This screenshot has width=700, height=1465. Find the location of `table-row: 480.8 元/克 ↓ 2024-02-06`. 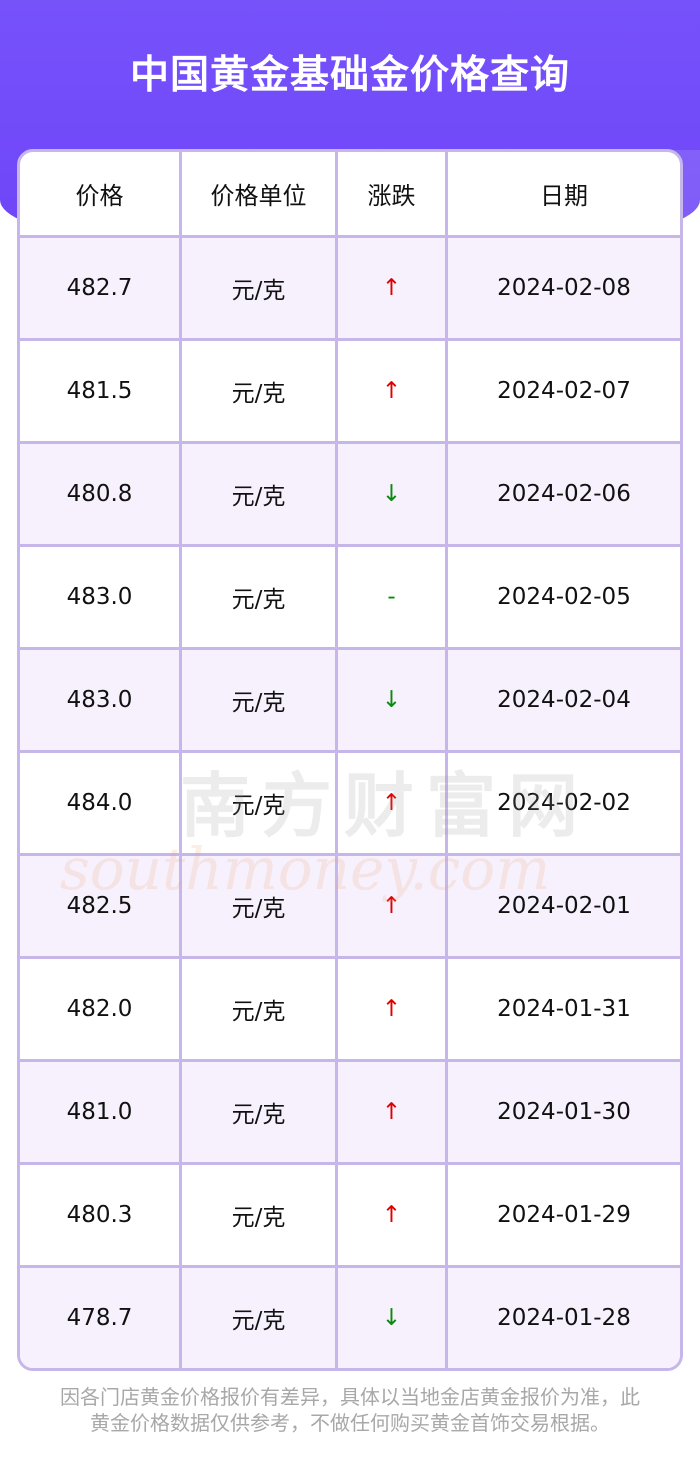

table-row: 480.8 元/克 ↓ 2024-02-06 is located at coordinates (350, 492).